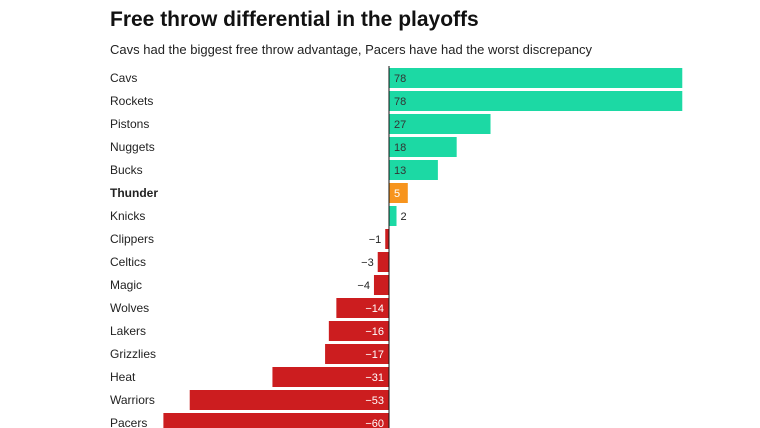  What do you see at coordinates (374, 355) in the screenshot?
I see `value-label-grizzlies: −17` at bounding box center [374, 355].